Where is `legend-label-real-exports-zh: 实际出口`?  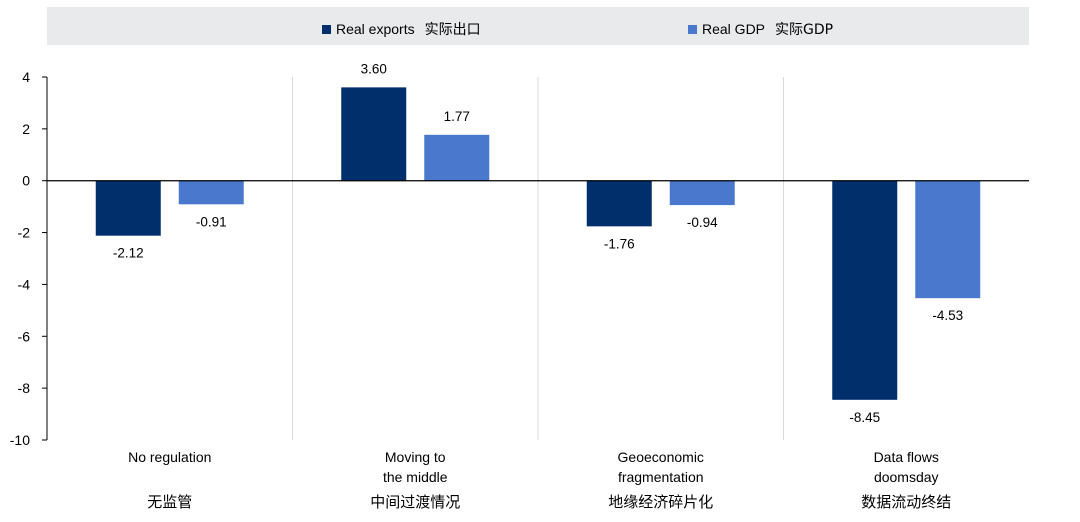
legend-label-real-exports-zh: 实际出口 is located at coordinates (452, 30).